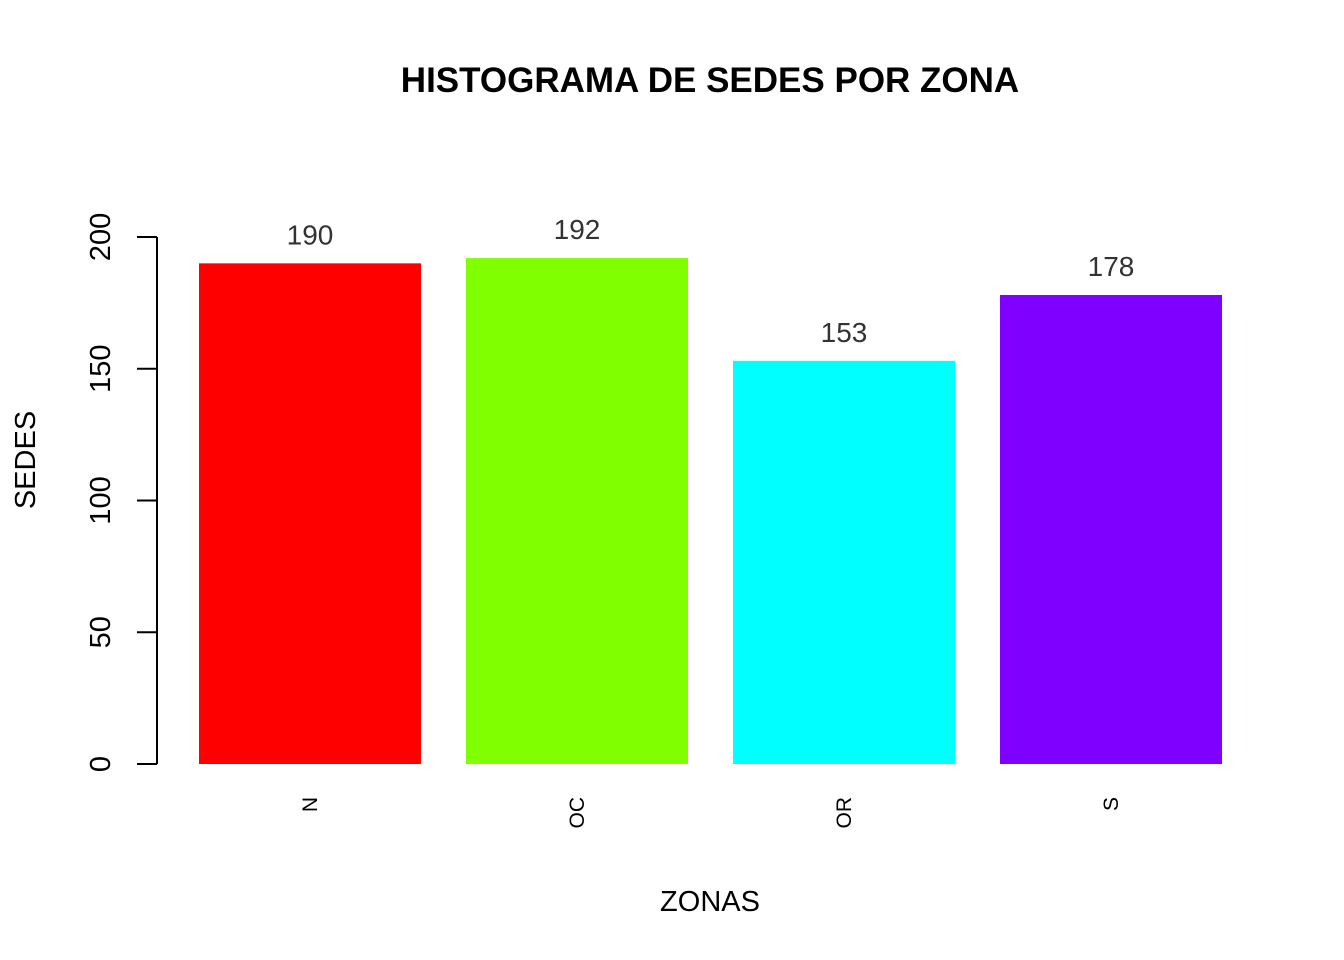  Describe the element at coordinates (101, 632) in the screenshot. I see `y-tick-label: 50` at that location.